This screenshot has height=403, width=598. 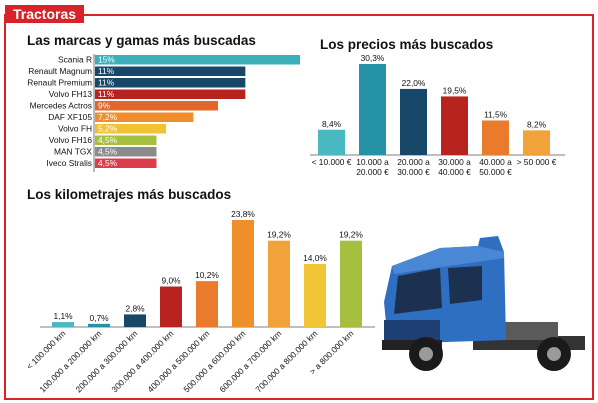 What do you see at coordinates (71, 94) in the screenshot?
I see `brand-label: Volvo FH13` at bounding box center [71, 94].